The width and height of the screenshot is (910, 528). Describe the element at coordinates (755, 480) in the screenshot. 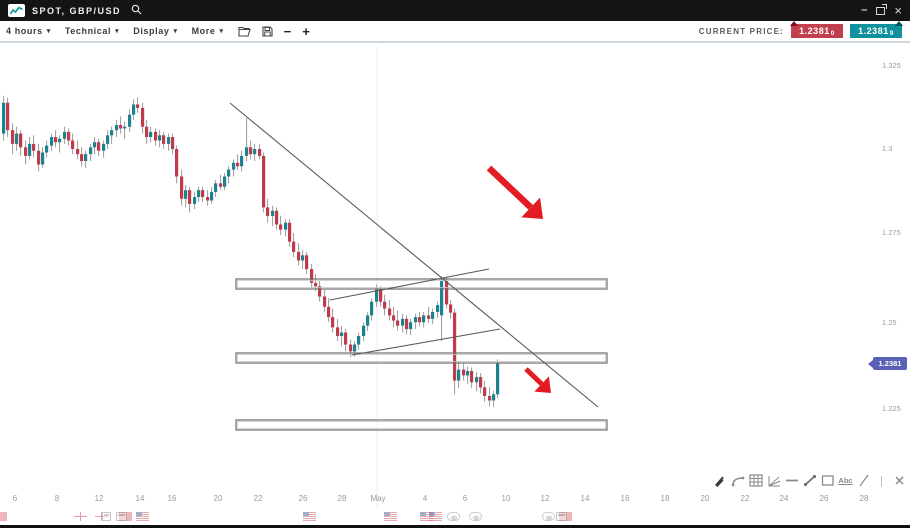

I see `grid-table-tool-icon` at that location.